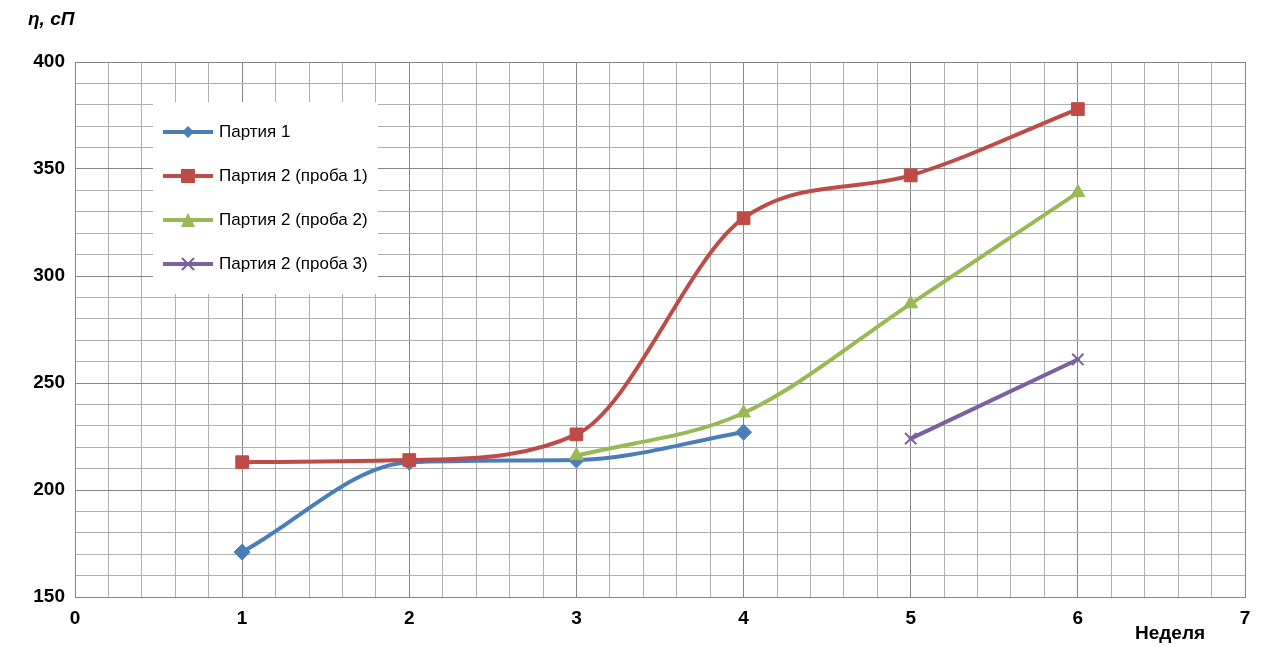 The image size is (1266, 647). I want to click on x-tick-label: 5, so click(911, 617).